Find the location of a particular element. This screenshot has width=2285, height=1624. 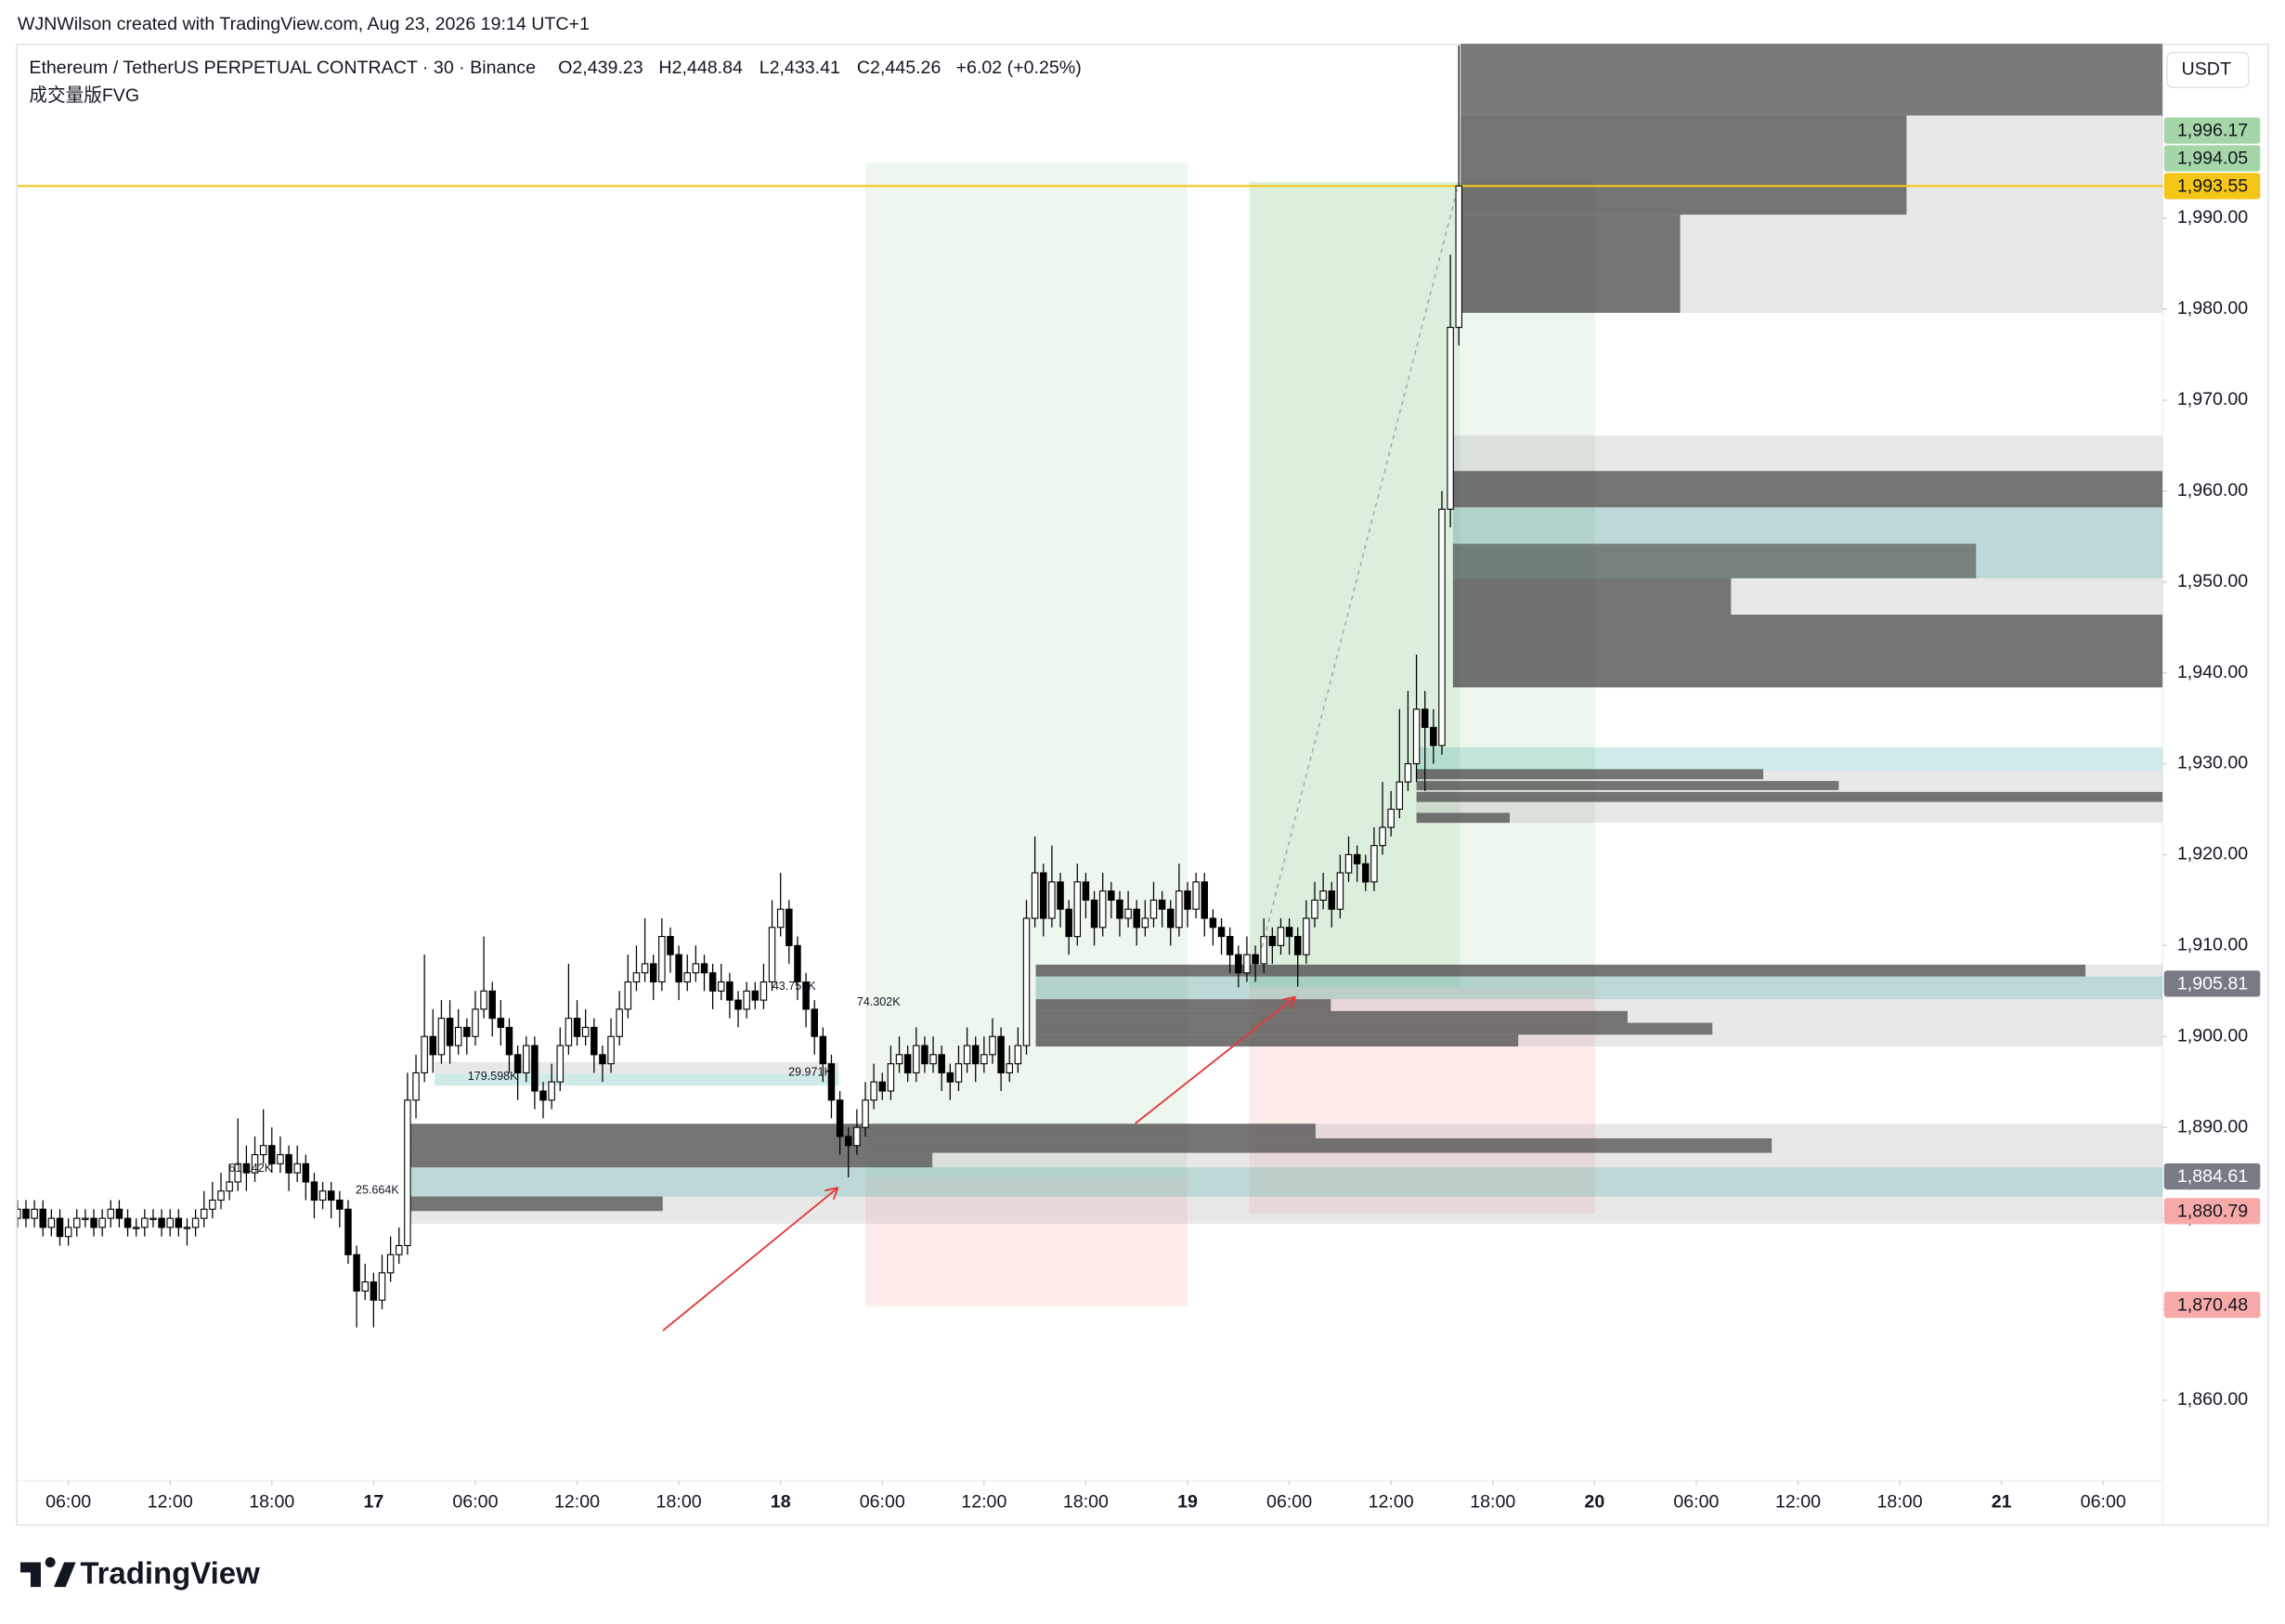

ohlc-open: O2,439.23 is located at coordinates (600, 68).